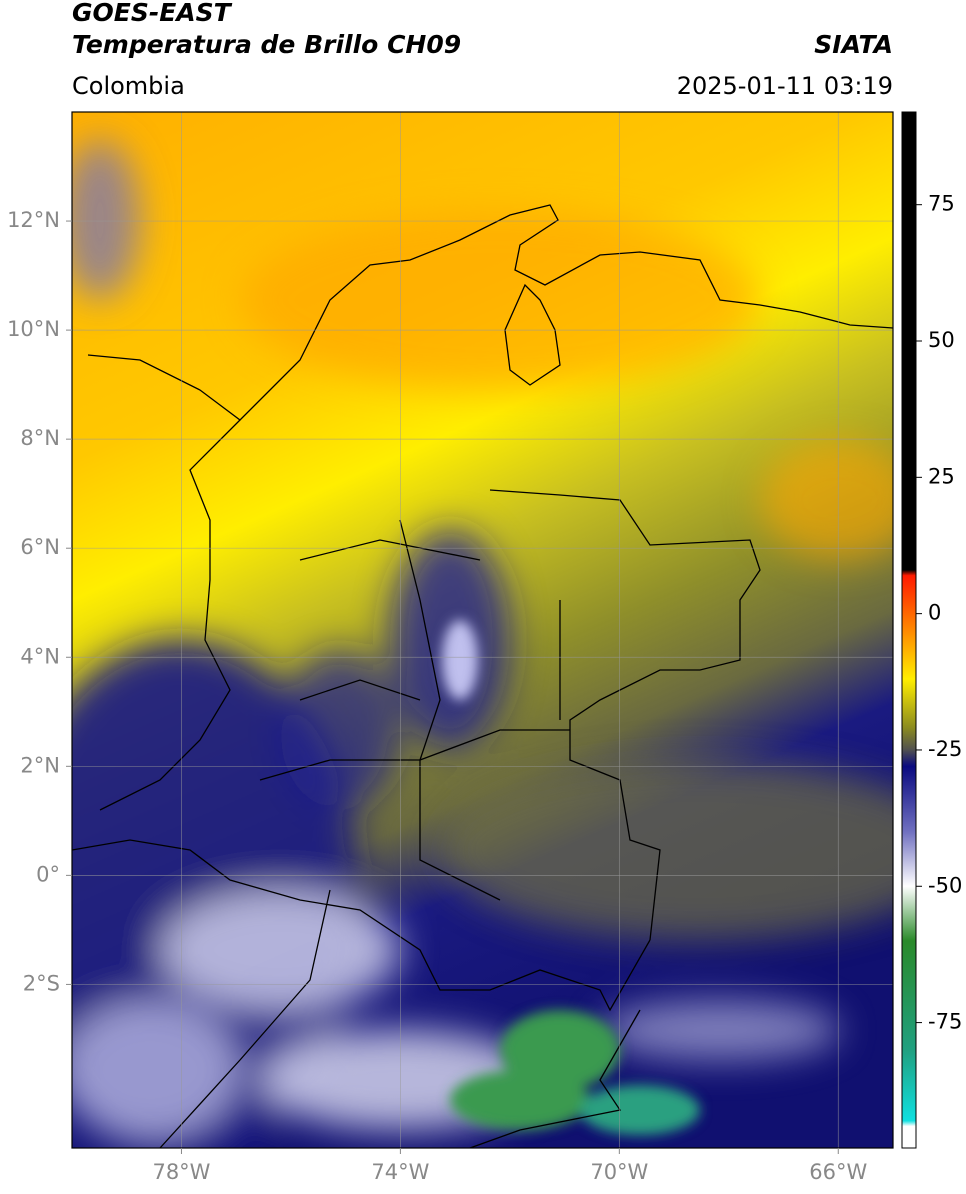 The width and height of the screenshot is (966, 1194). What do you see at coordinates (40, 765) in the screenshot?
I see `y-tick-label: 2°N` at bounding box center [40, 765].